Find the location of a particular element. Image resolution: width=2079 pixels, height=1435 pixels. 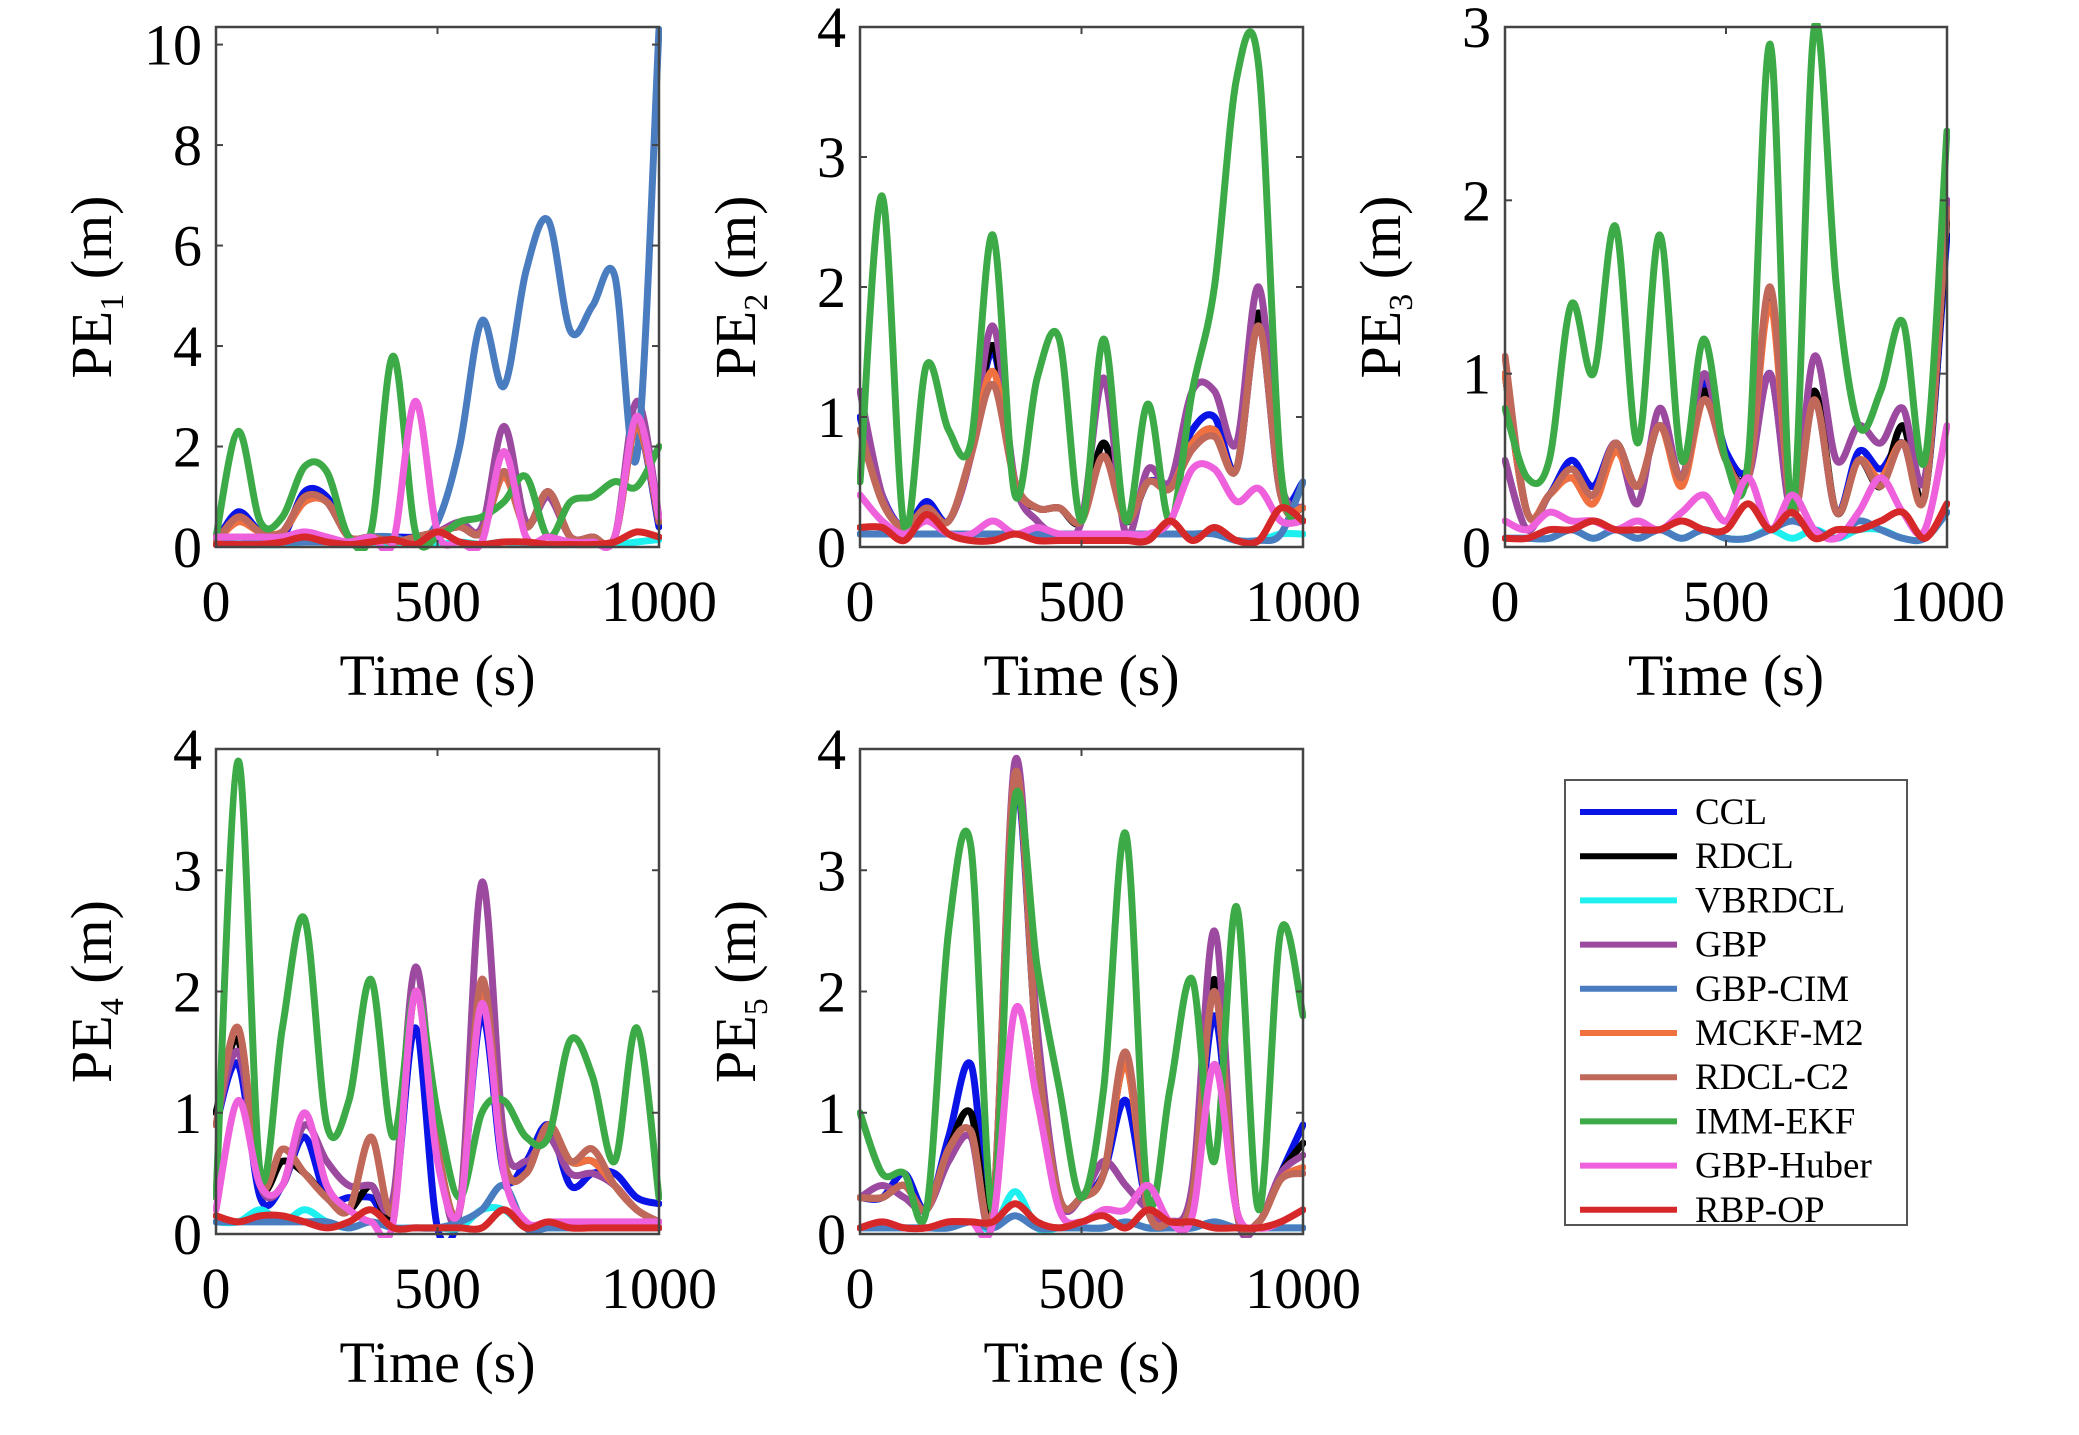

legend-item: RDCL is located at coordinates (1687, 856).